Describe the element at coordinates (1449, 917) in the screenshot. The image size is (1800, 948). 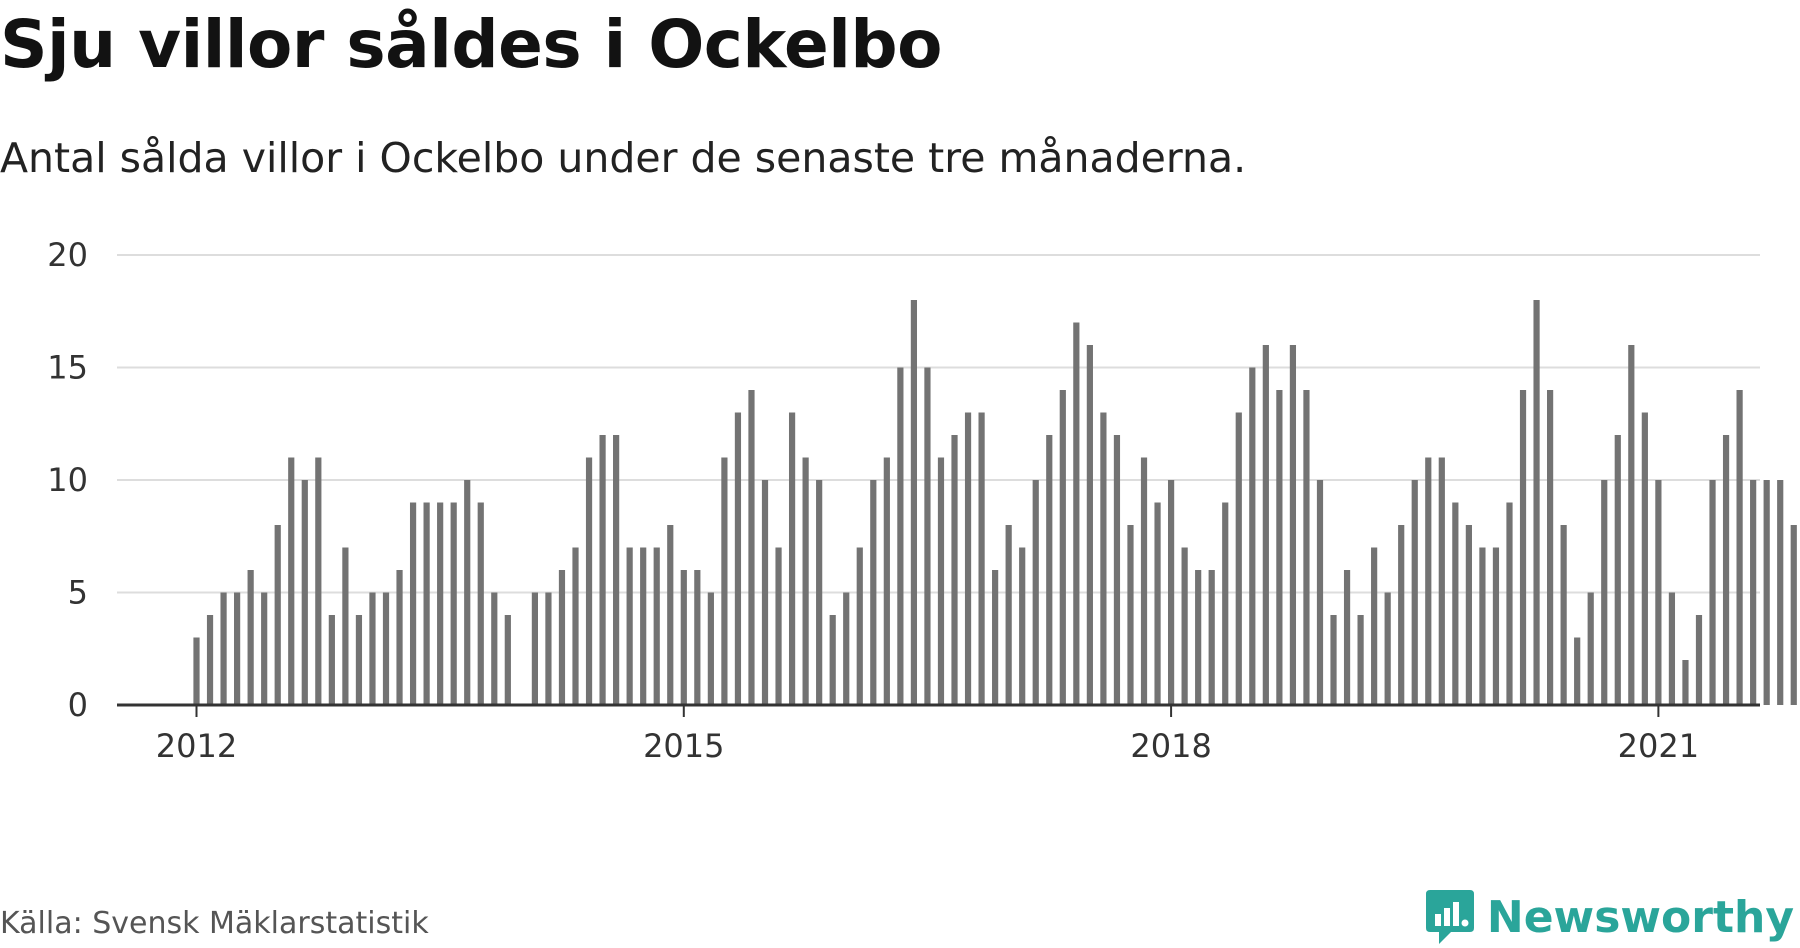
I see `newsworthy-logo-icon` at that location.